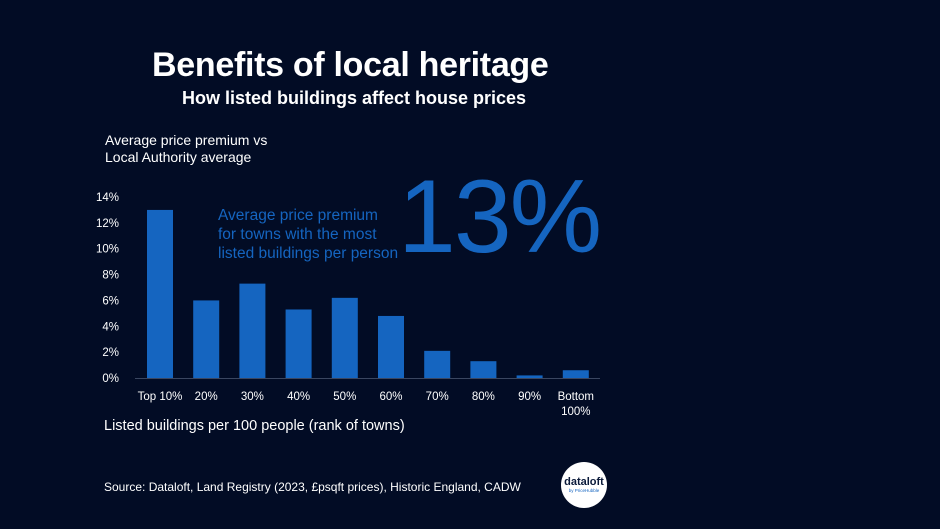  I want to click on dataloft-logo: dataloft by PriceHubble, so click(584, 485).